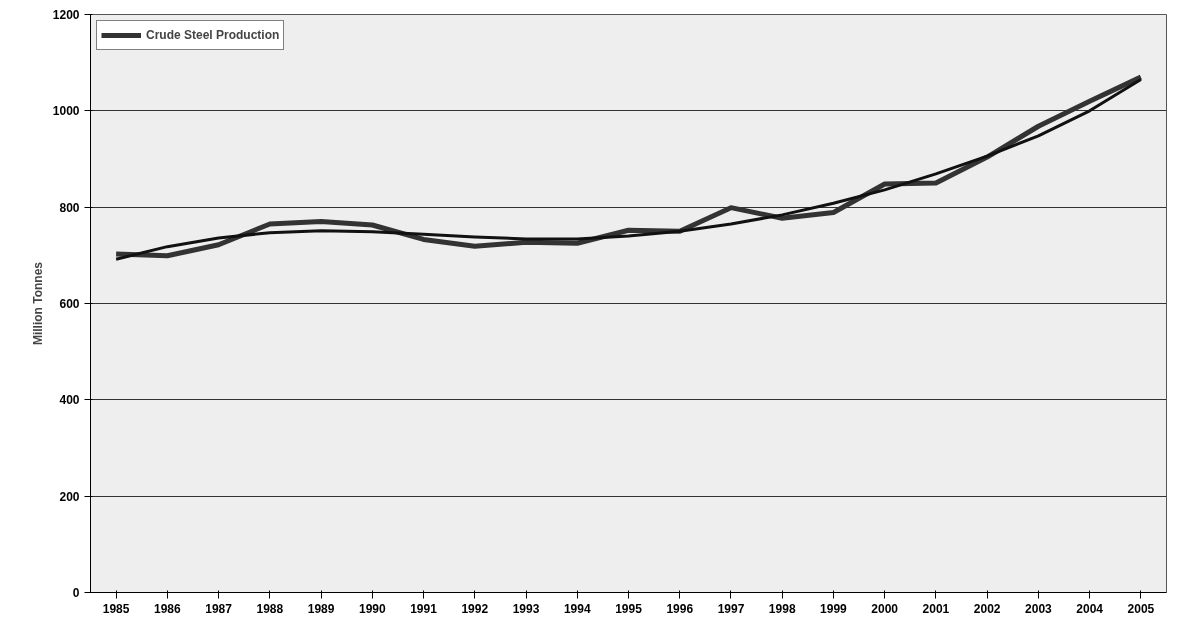  I want to click on x-tick-label: 2005, so click(1141, 608).